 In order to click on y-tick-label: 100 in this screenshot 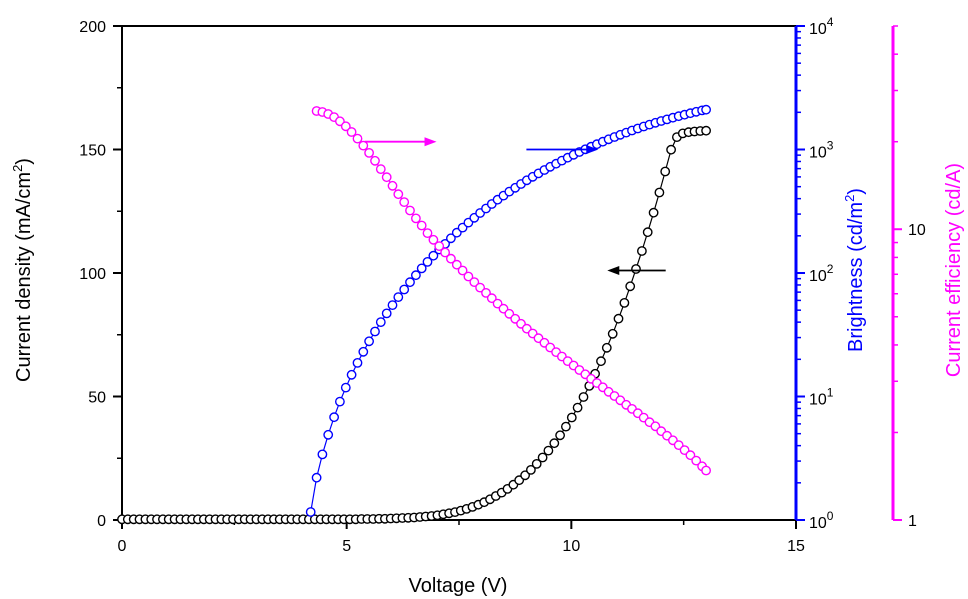, I will do `click(92, 274)`.